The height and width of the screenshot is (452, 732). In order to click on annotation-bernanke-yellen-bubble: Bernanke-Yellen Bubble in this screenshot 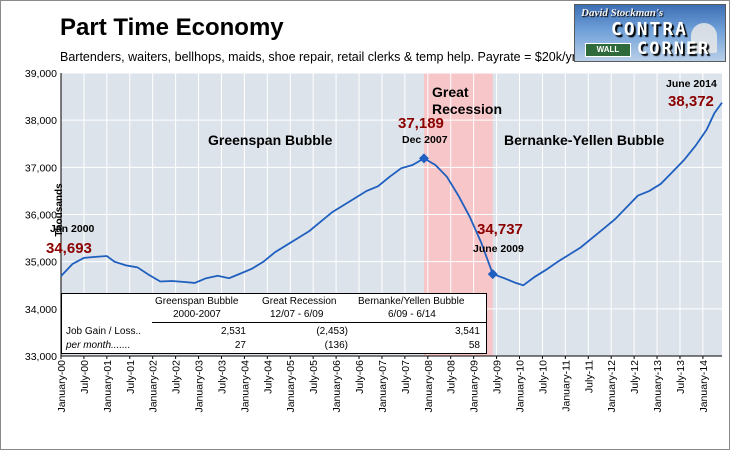, I will do `click(584, 140)`.